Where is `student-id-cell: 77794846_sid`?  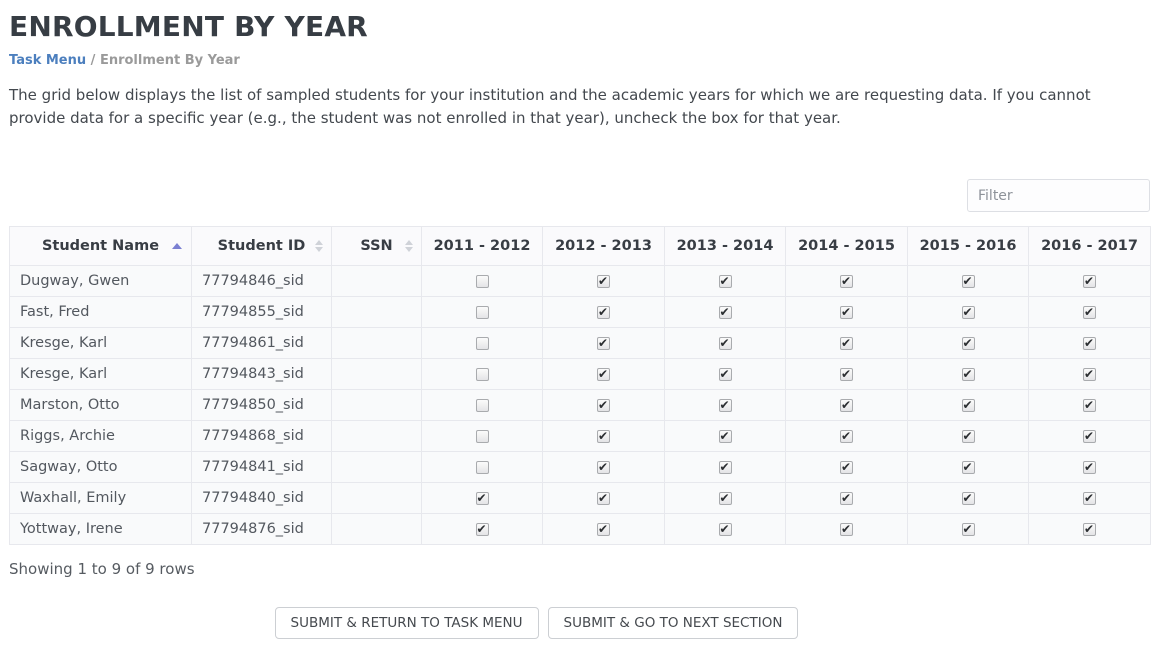 student-id-cell: 77794846_sid is located at coordinates (261, 281).